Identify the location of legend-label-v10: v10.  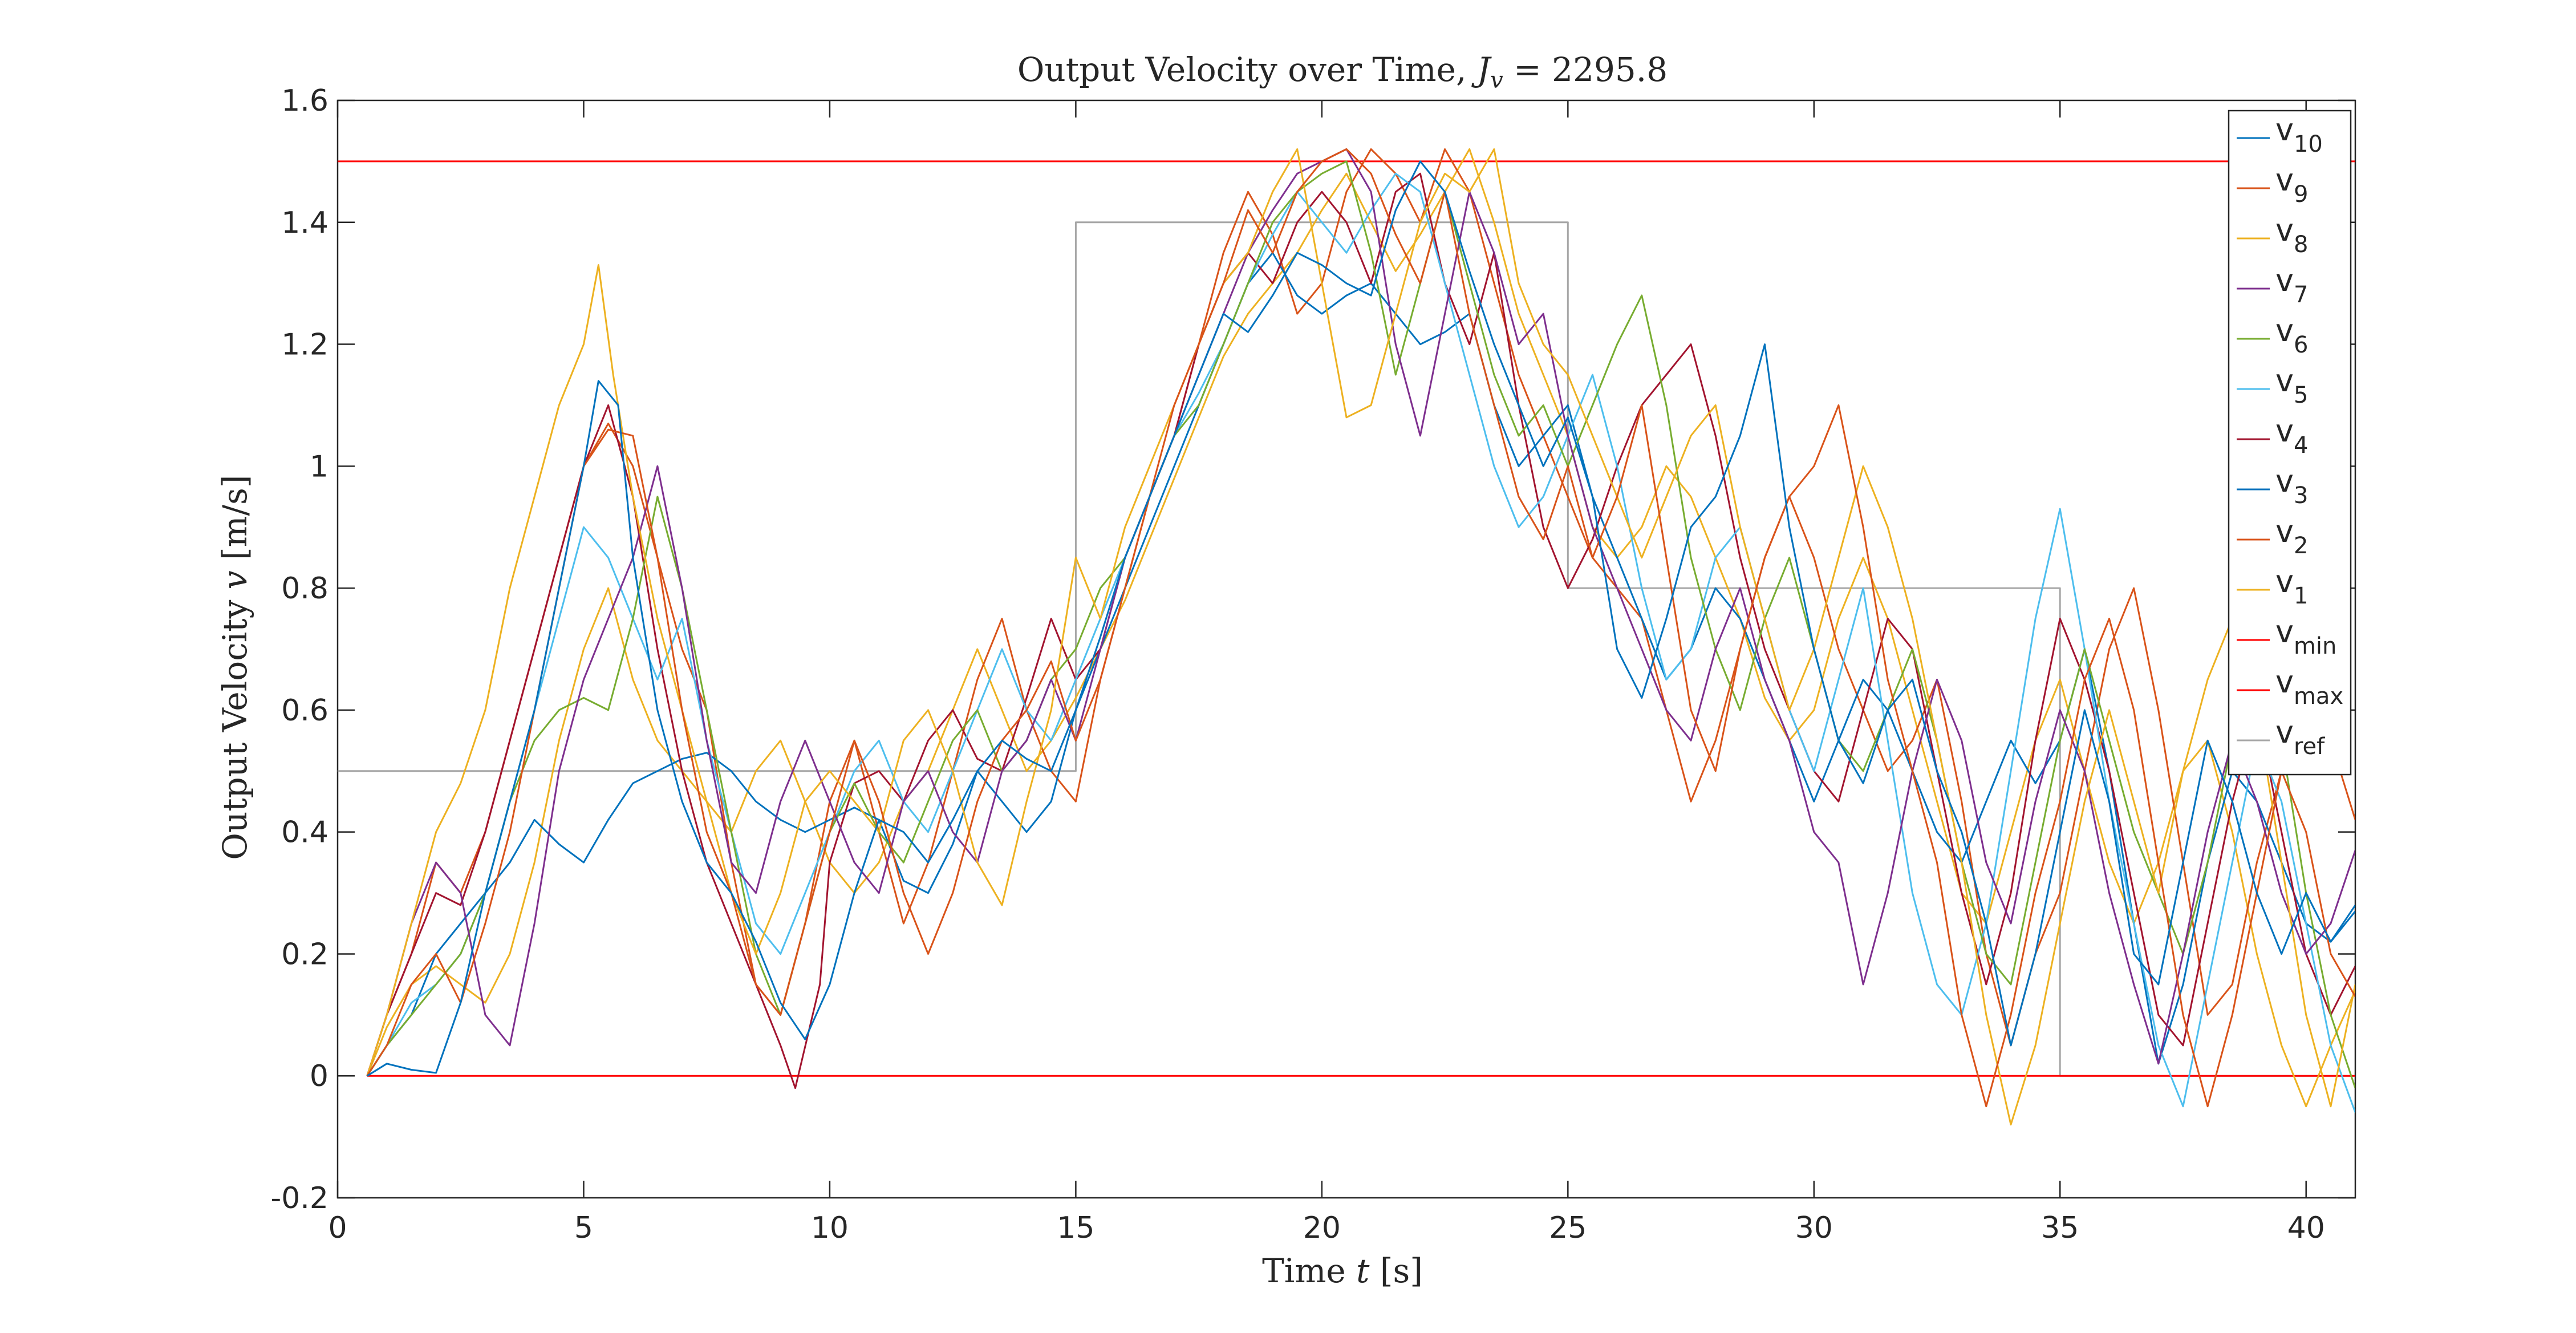
(2299, 134).